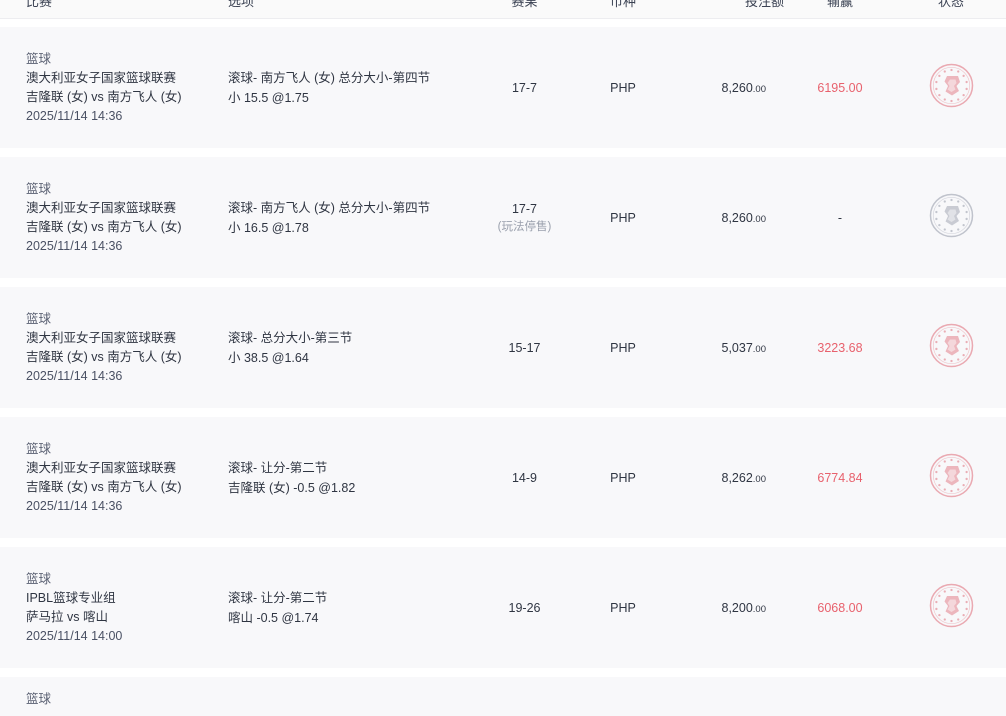  What do you see at coordinates (71, 597) in the screenshot?
I see `match-league: IPBL篮球专业组` at bounding box center [71, 597].